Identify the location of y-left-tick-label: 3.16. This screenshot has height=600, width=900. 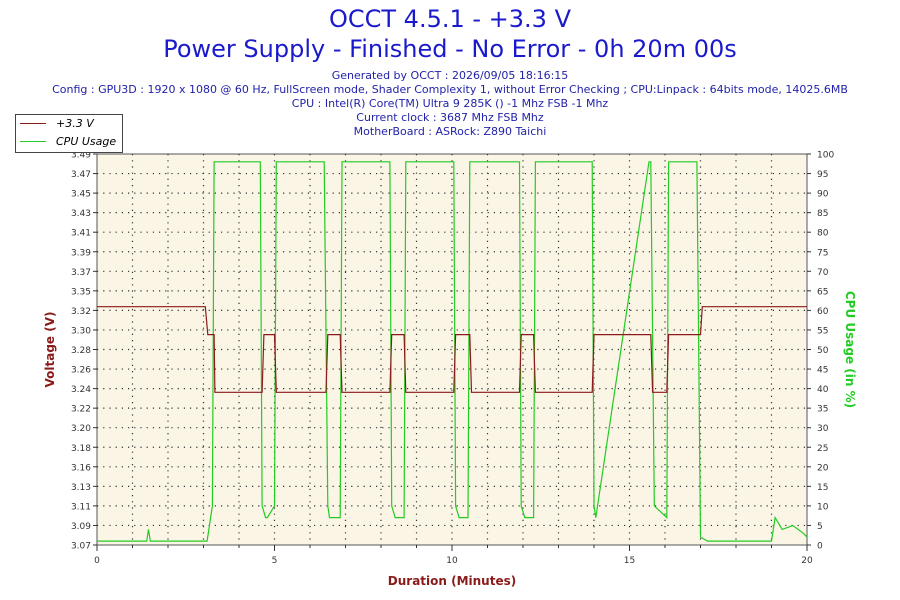
(81, 468).